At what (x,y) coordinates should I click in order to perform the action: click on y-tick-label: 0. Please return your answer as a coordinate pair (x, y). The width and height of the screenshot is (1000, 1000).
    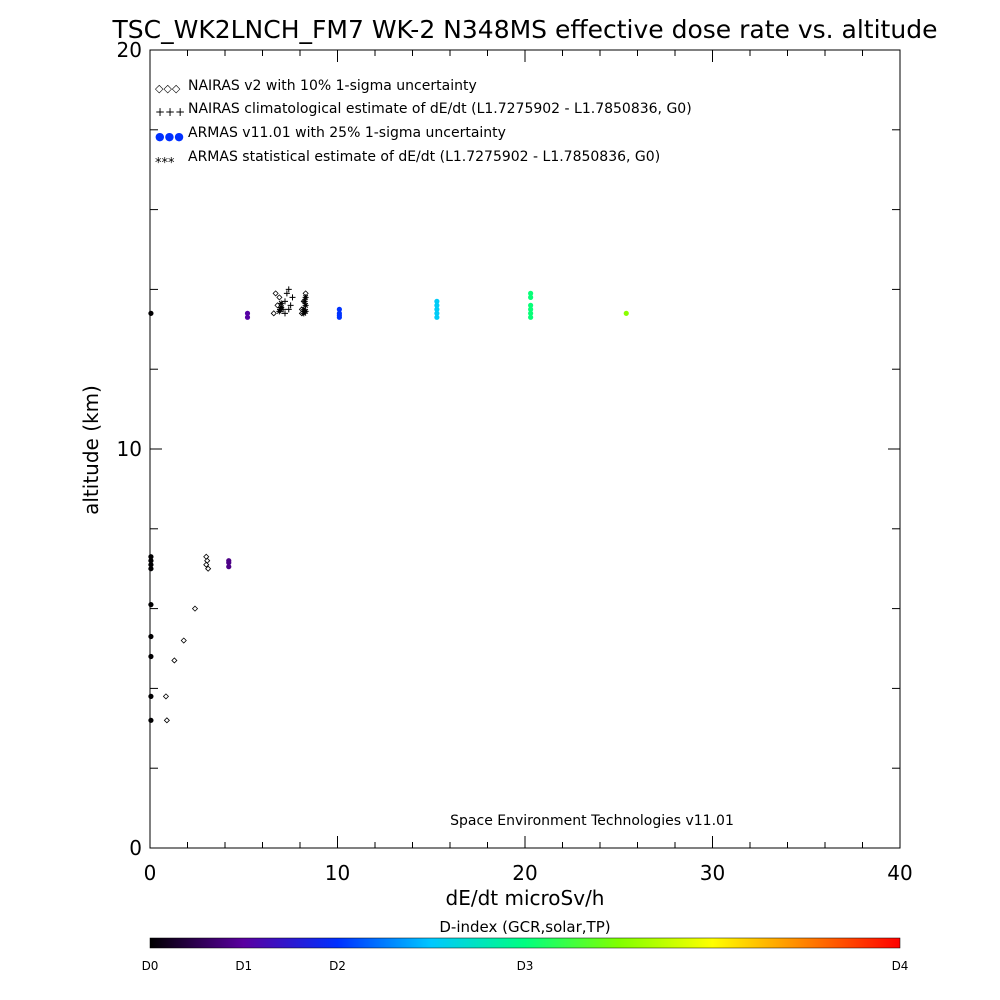
    Looking at the image, I should click on (135, 848).